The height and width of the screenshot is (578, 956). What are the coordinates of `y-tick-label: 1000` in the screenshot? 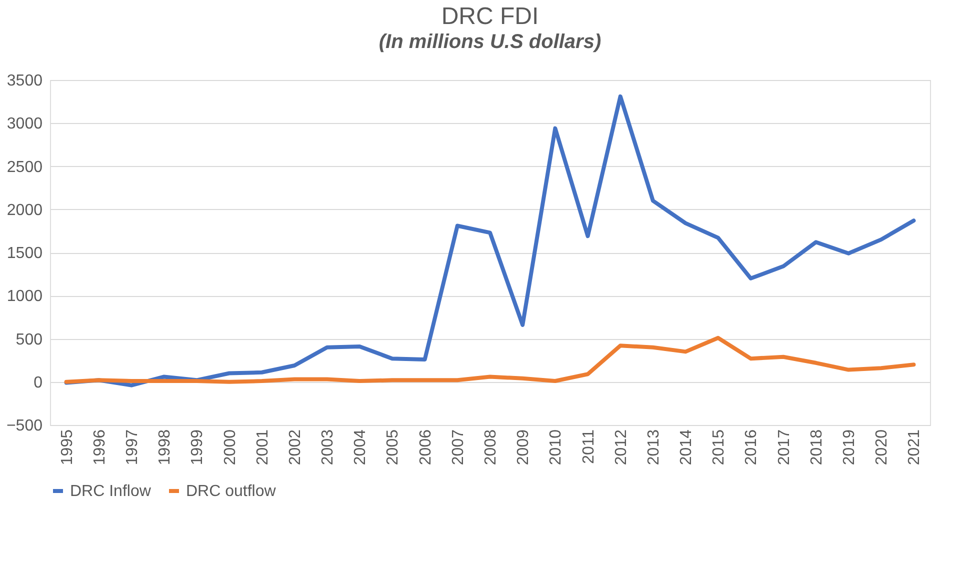 It's located at (24, 297).